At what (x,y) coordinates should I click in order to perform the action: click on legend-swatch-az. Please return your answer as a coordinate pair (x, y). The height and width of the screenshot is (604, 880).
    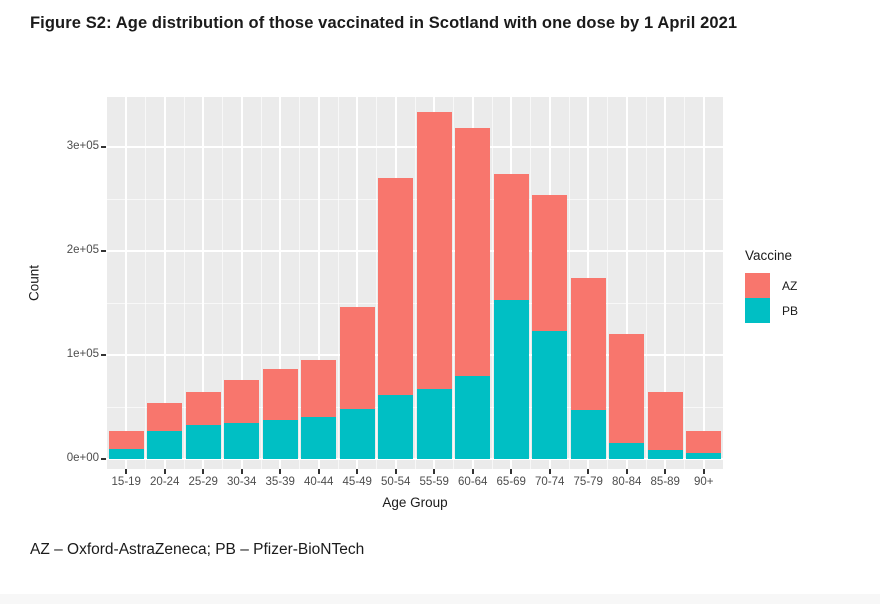
    Looking at the image, I should click on (757, 285).